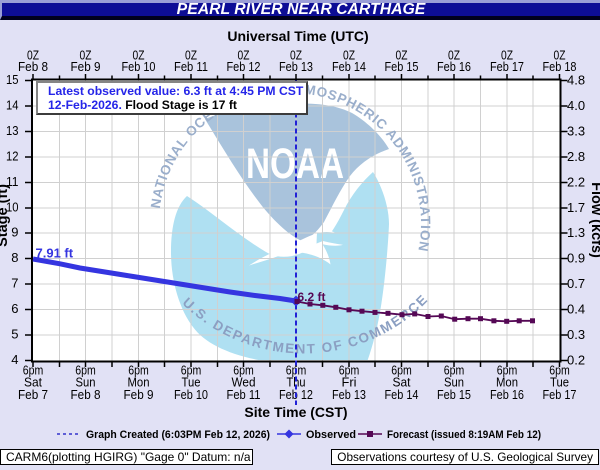 The width and height of the screenshot is (600, 470). I want to click on svg-text: Flow (kcfs), so click(594, 220).